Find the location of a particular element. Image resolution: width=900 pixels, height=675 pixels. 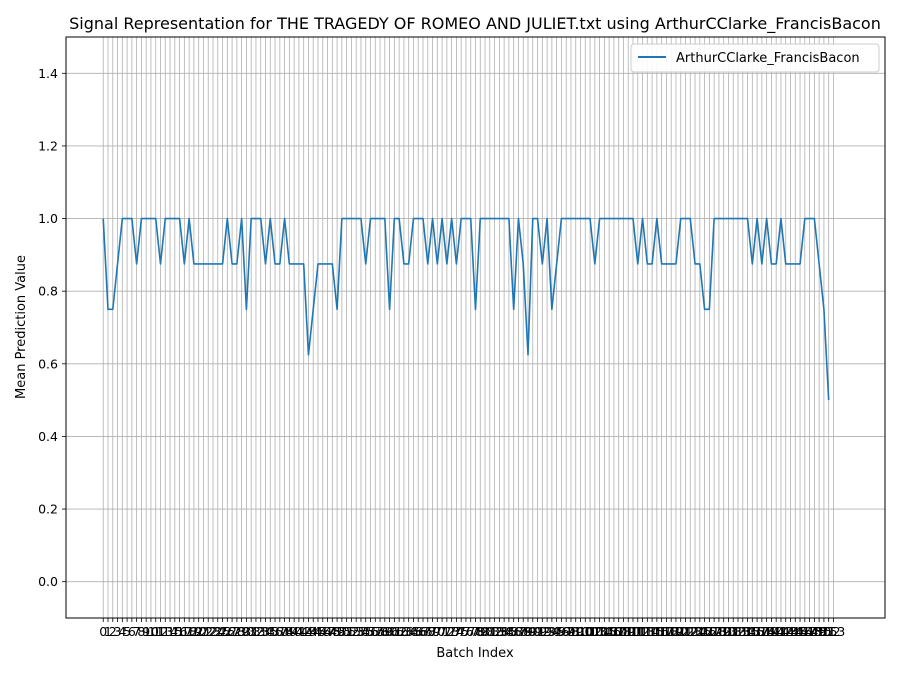

x-tick-label: 64 is located at coordinates (409, 631).